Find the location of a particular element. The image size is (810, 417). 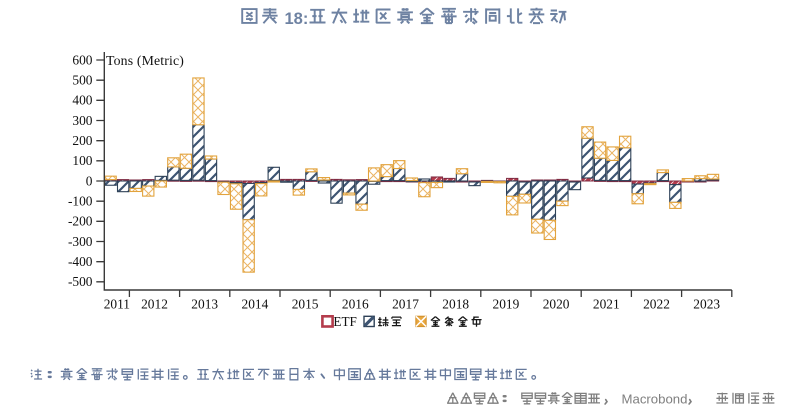

svg-text: -500 is located at coordinates (80, 281).